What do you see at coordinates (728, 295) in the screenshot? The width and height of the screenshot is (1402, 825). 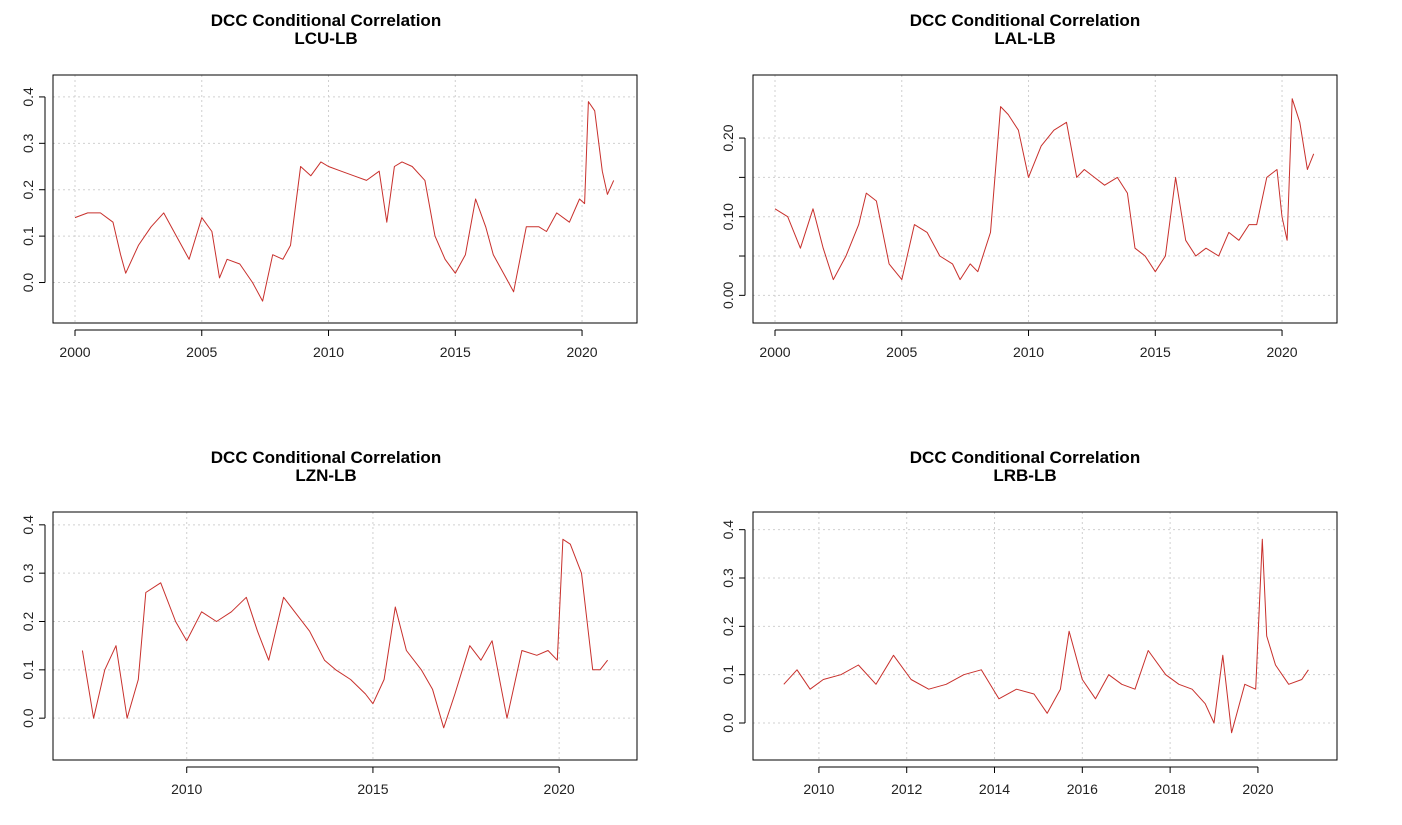 I see `y-tick-label: 0.00` at bounding box center [728, 295].